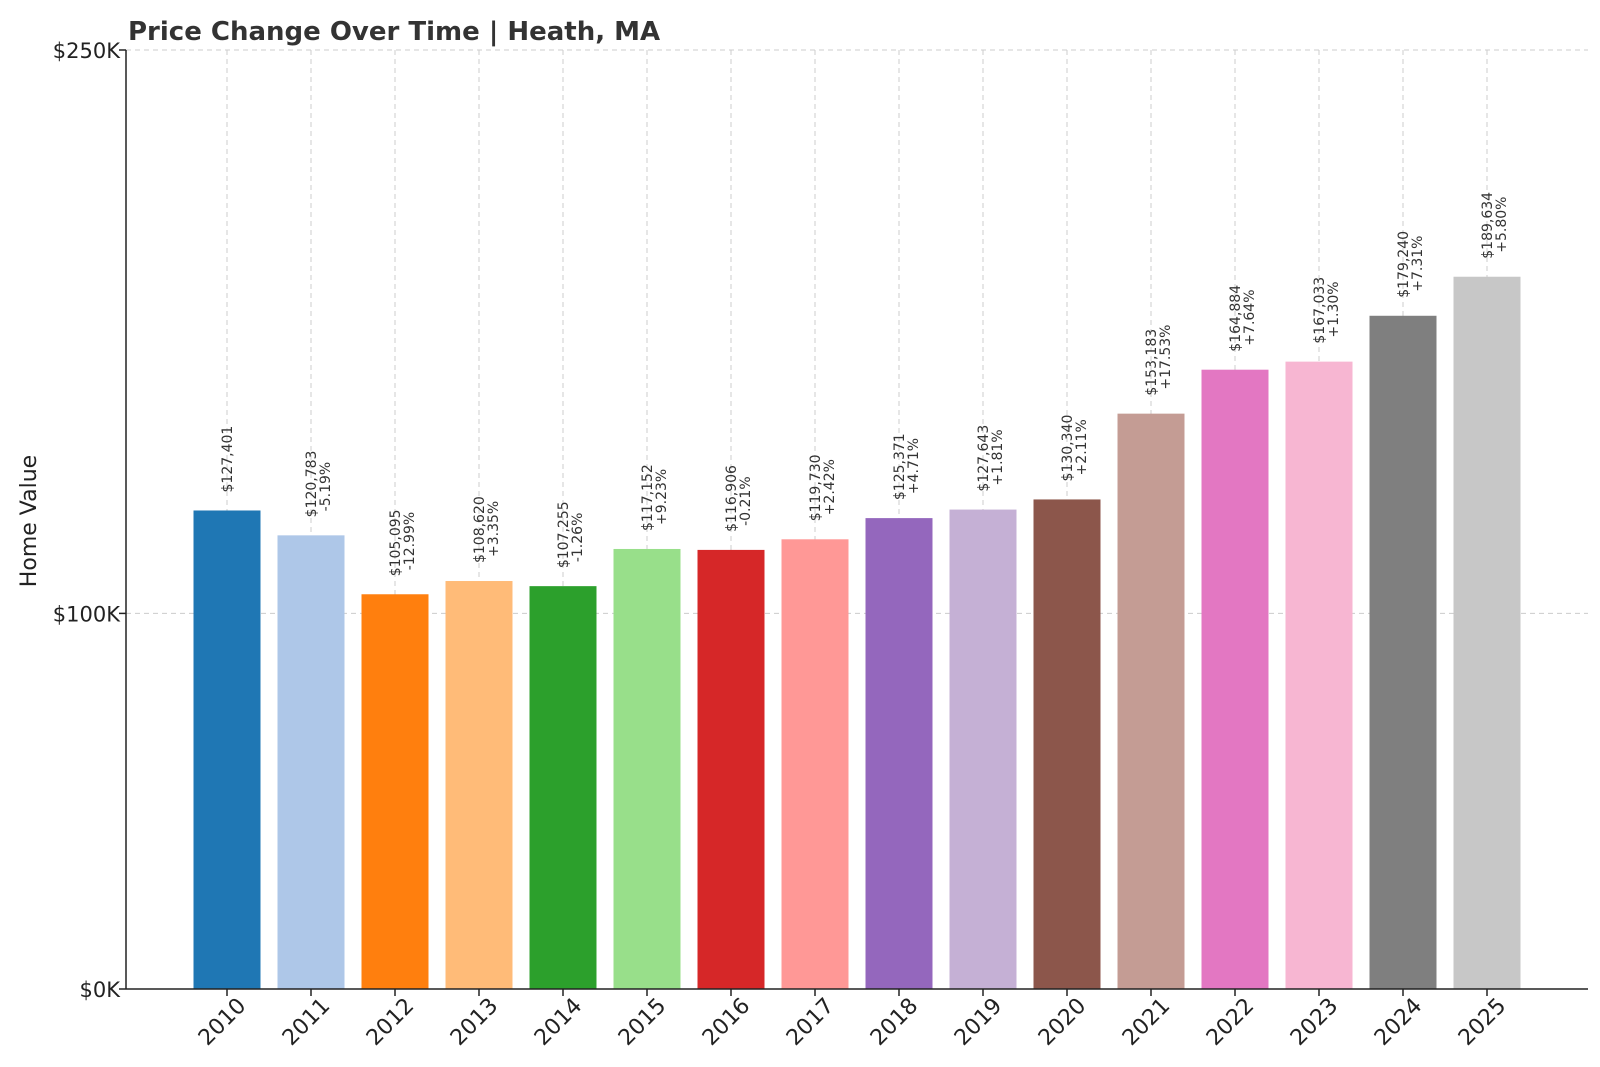 Image resolution: width=1600 pixels, height=1067 pixels. What do you see at coordinates (1482, 1022) in the screenshot?
I see `x-tick-label: 2025` at bounding box center [1482, 1022].